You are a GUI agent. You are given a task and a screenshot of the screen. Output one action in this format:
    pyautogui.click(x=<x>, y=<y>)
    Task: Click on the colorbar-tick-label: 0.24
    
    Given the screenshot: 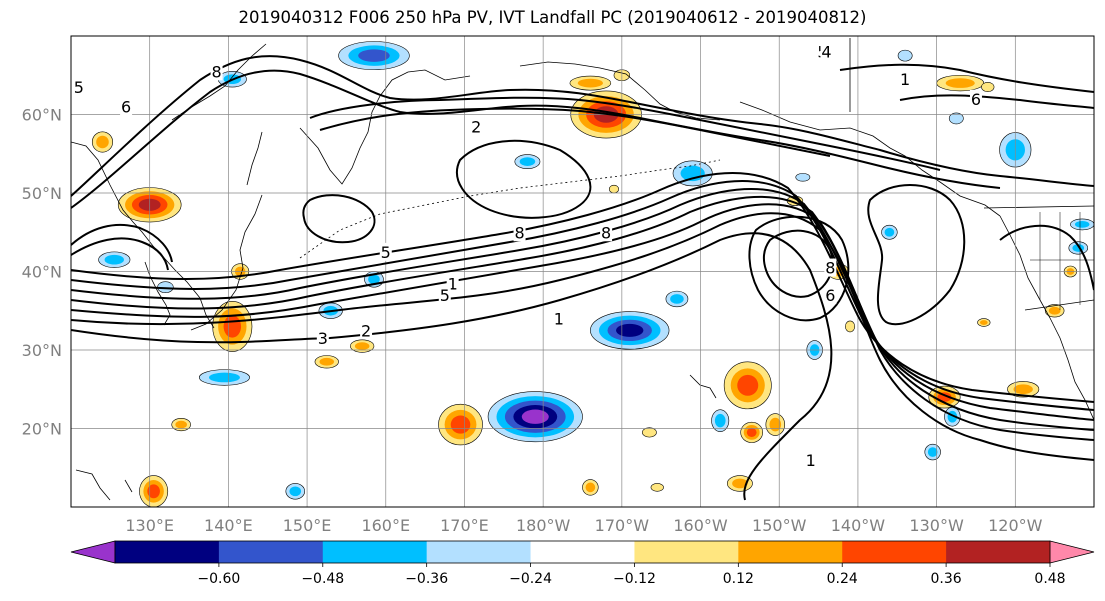 What is the action you would take?
    pyautogui.click(x=842, y=579)
    